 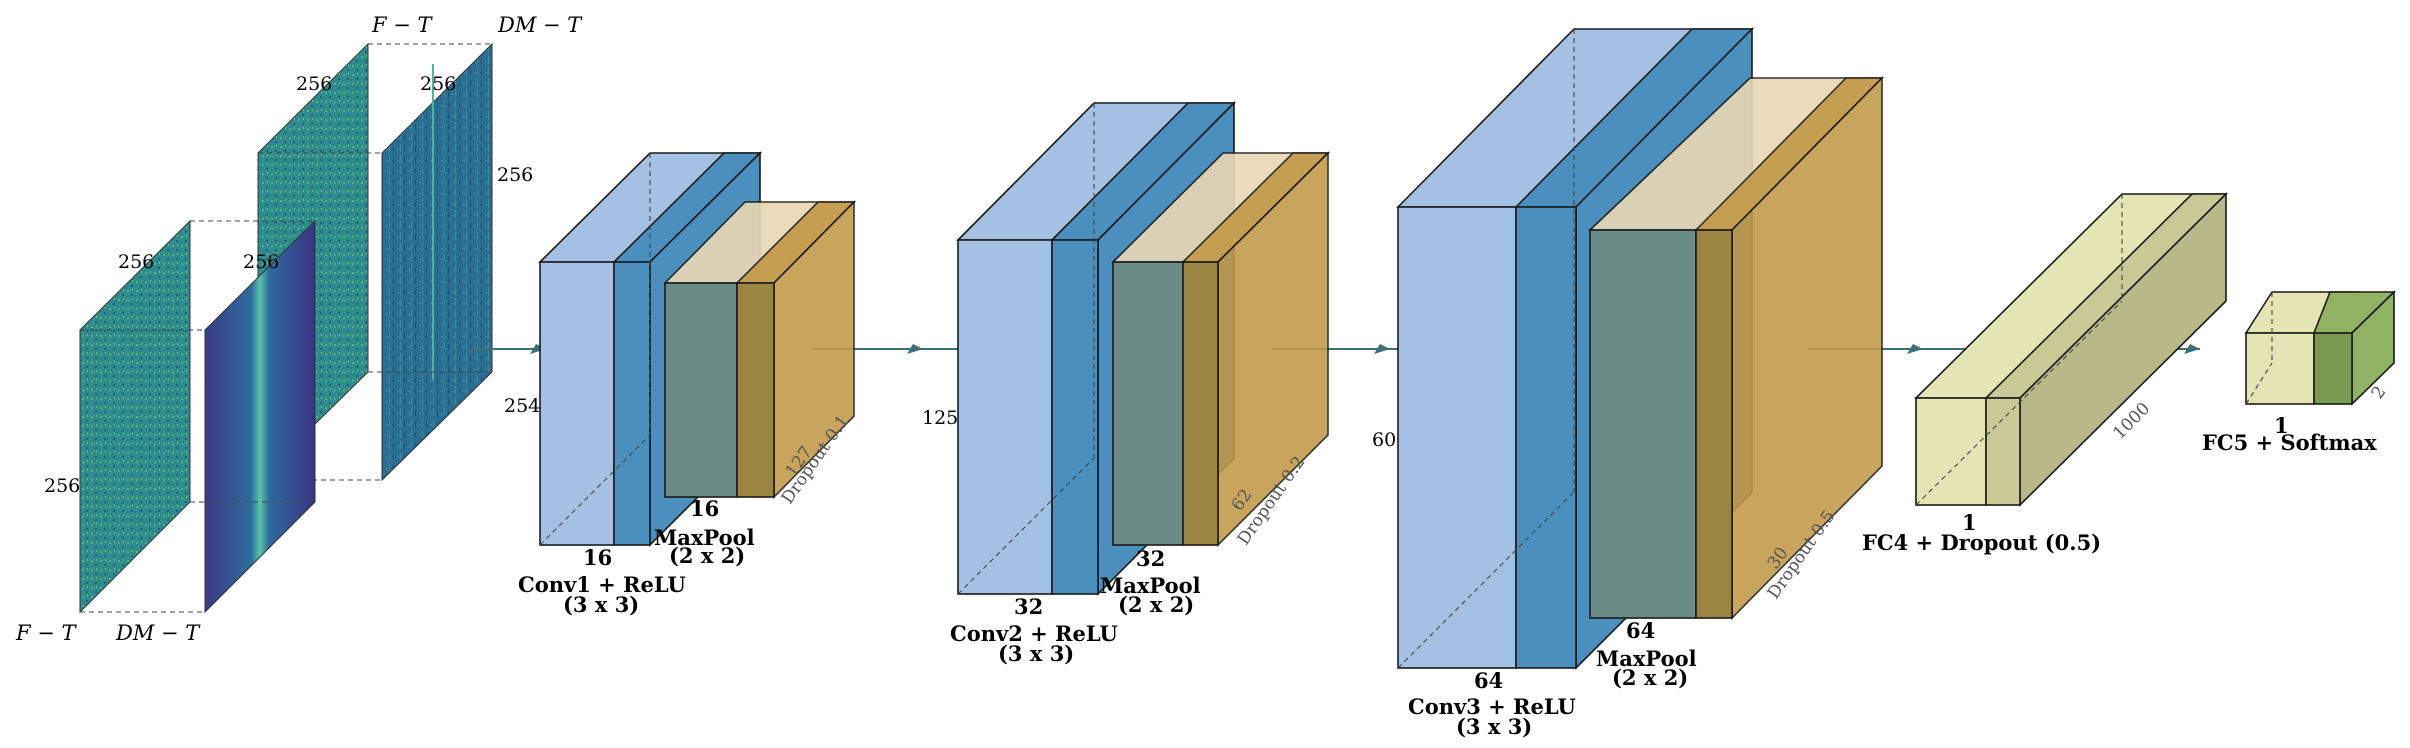 What do you see at coordinates (1646, 658) in the screenshot?
I see `pool3-name: MaxPool` at bounding box center [1646, 658].